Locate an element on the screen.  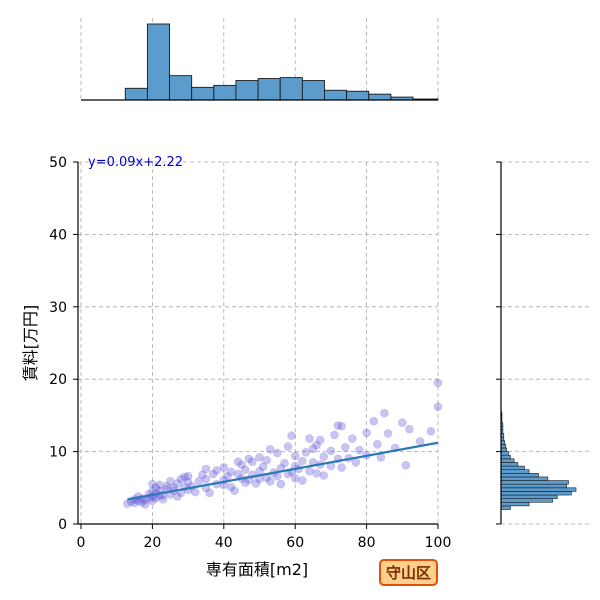
x-tick-label: 20 is located at coordinates (152, 543).